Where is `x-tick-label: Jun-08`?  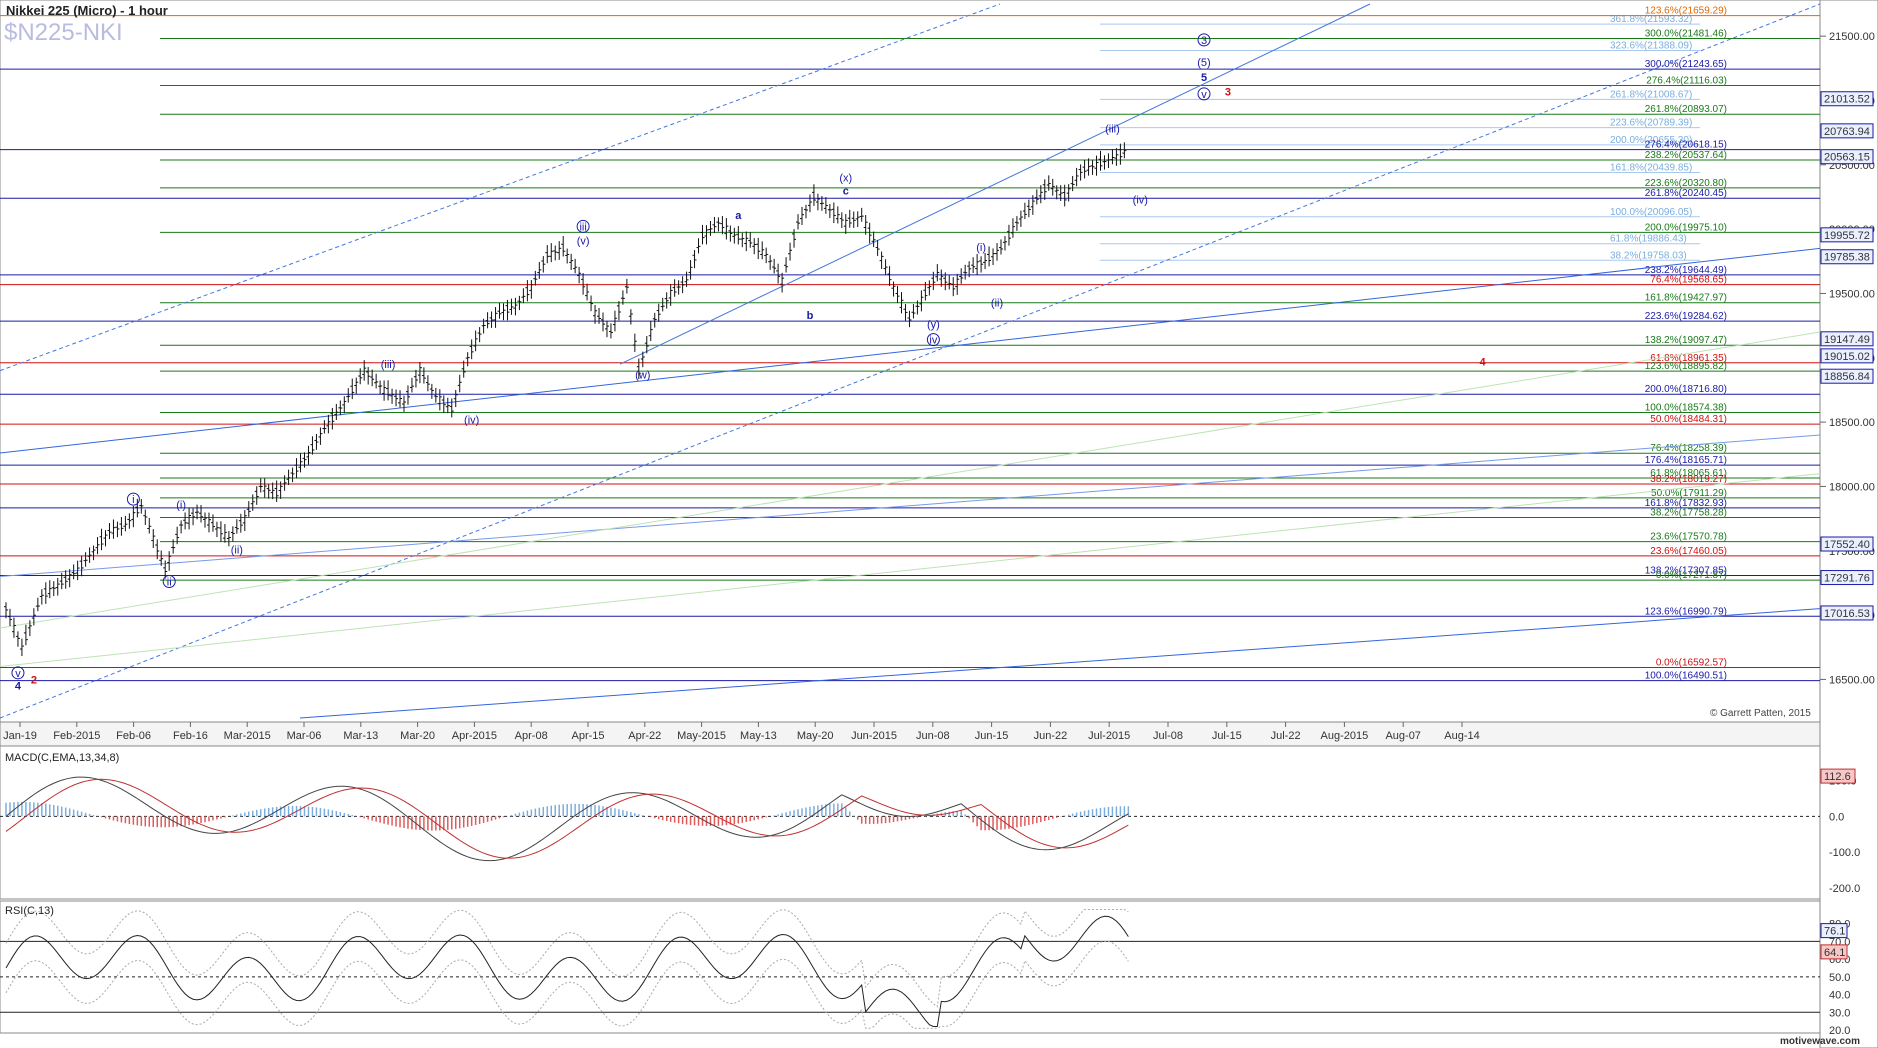 x-tick-label: Jun-08 is located at coordinates (933, 736).